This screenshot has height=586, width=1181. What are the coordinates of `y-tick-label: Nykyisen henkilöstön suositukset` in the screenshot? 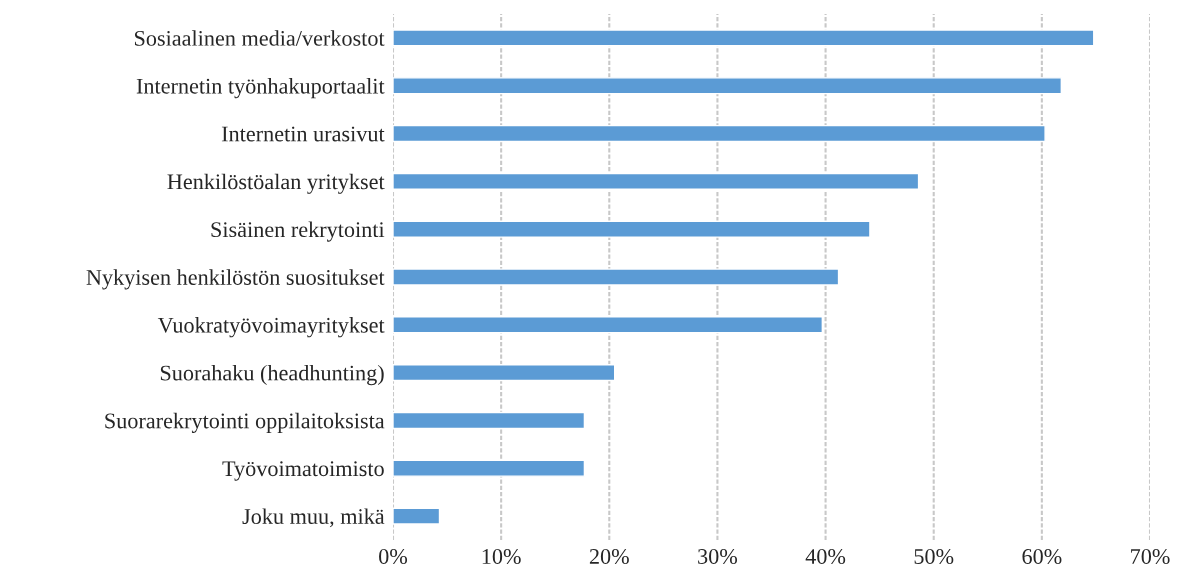 It's located at (235, 279).